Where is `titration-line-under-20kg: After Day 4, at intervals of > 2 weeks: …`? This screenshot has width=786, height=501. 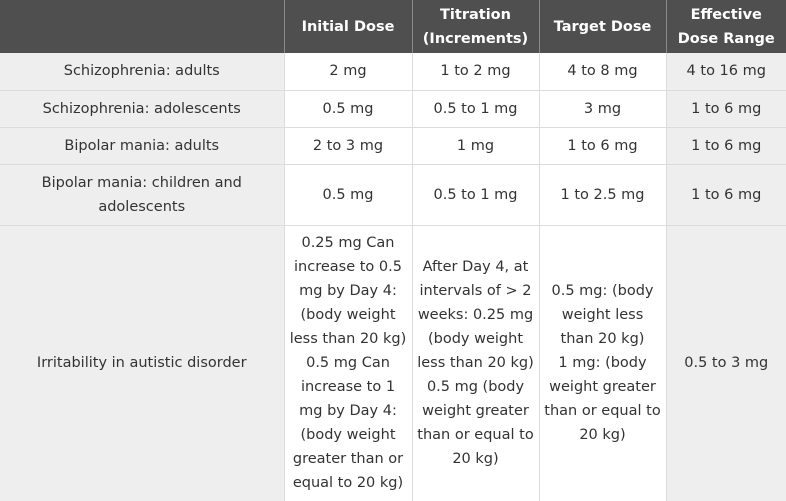 titration-line-under-20kg: After Day 4, at intervals of > 2 weeks: … is located at coordinates (475, 315).